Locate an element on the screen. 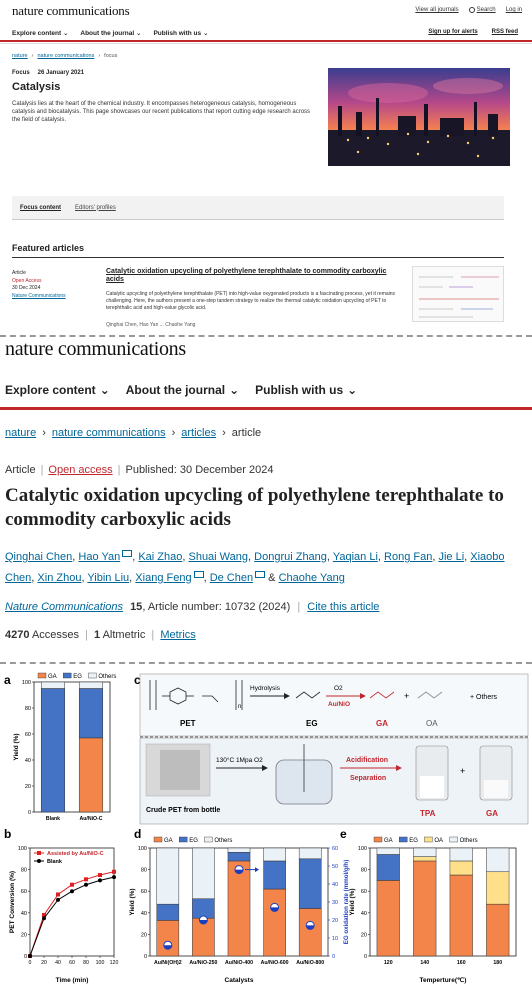 This screenshot has width=532, height=993. header-red-rule is located at coordinates (266, 408).